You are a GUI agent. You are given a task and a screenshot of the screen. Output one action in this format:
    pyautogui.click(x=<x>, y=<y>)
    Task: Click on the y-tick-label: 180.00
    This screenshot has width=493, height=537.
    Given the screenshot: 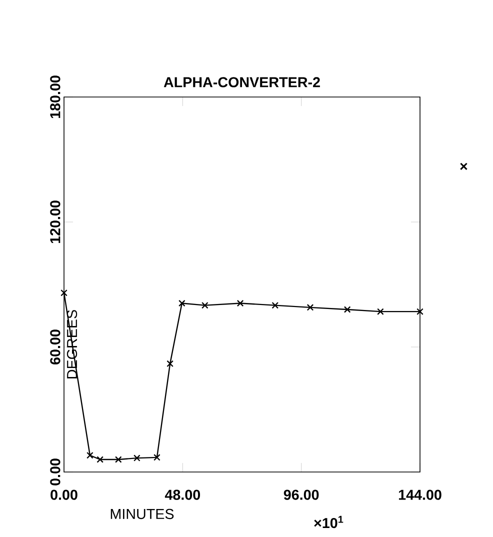 What is the action you would take?
    pyautogui.click(x=55, y=97)
    